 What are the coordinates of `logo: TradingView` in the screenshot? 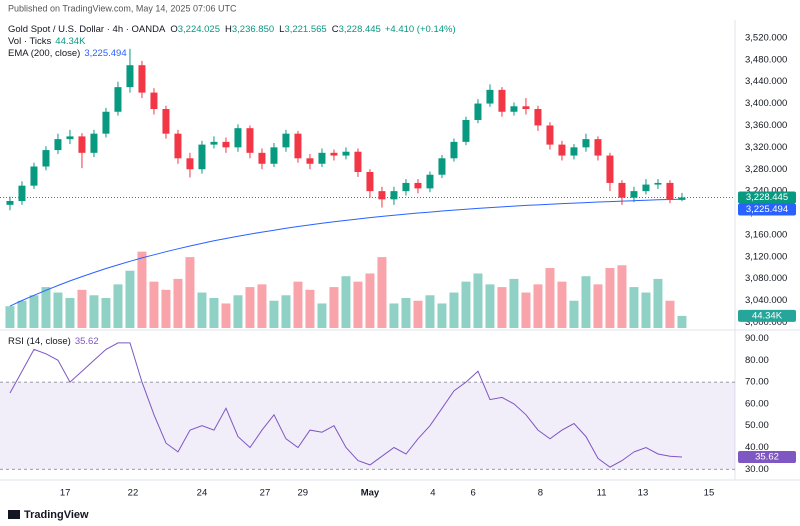 It's located at (48, 515).